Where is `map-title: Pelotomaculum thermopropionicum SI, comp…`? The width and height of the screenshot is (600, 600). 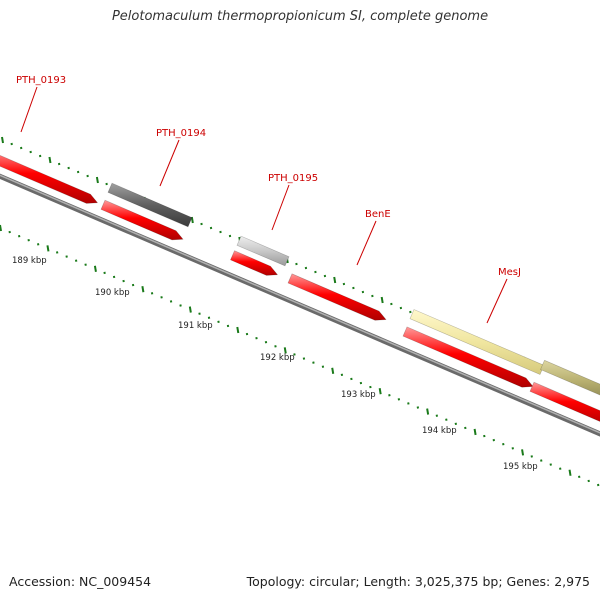
map-title: Pelotomaculum thermopropionicum SI, comp… is located at coordinates (300, 16).